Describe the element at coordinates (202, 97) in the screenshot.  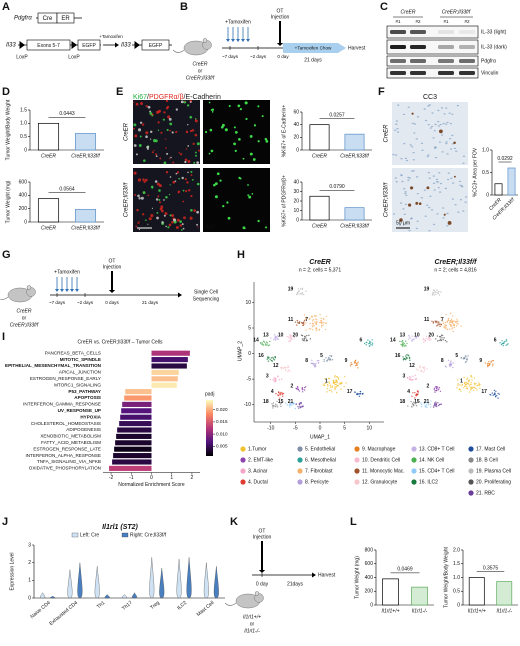
I see `stain-name: /E-Cadherin` at that location.